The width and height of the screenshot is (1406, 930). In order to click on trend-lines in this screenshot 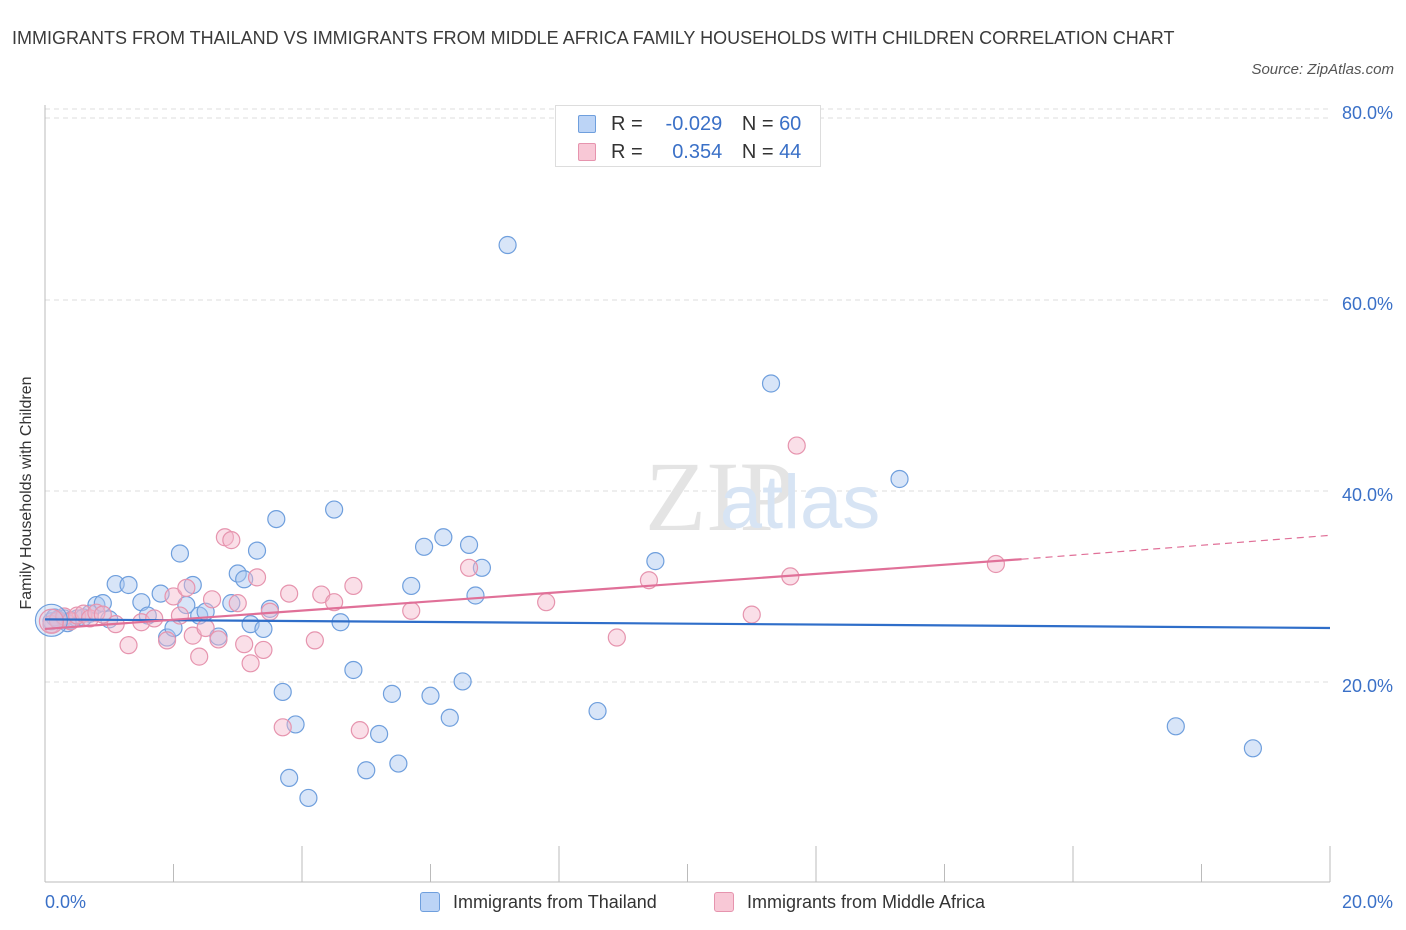, I will do `click(687, 582)`.